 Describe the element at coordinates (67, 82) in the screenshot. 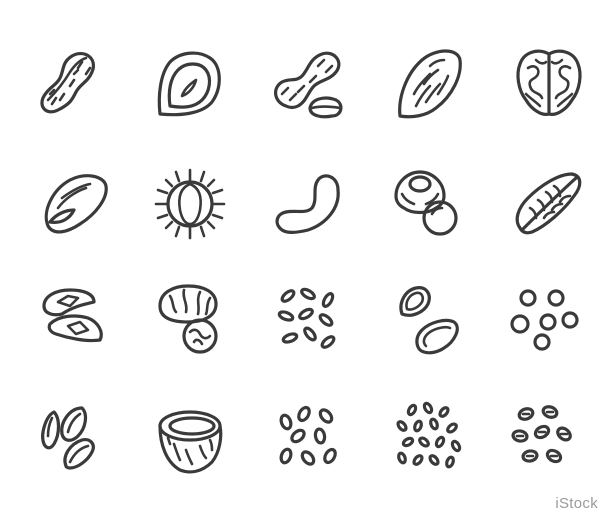

I see `peanut-icon` at that location.